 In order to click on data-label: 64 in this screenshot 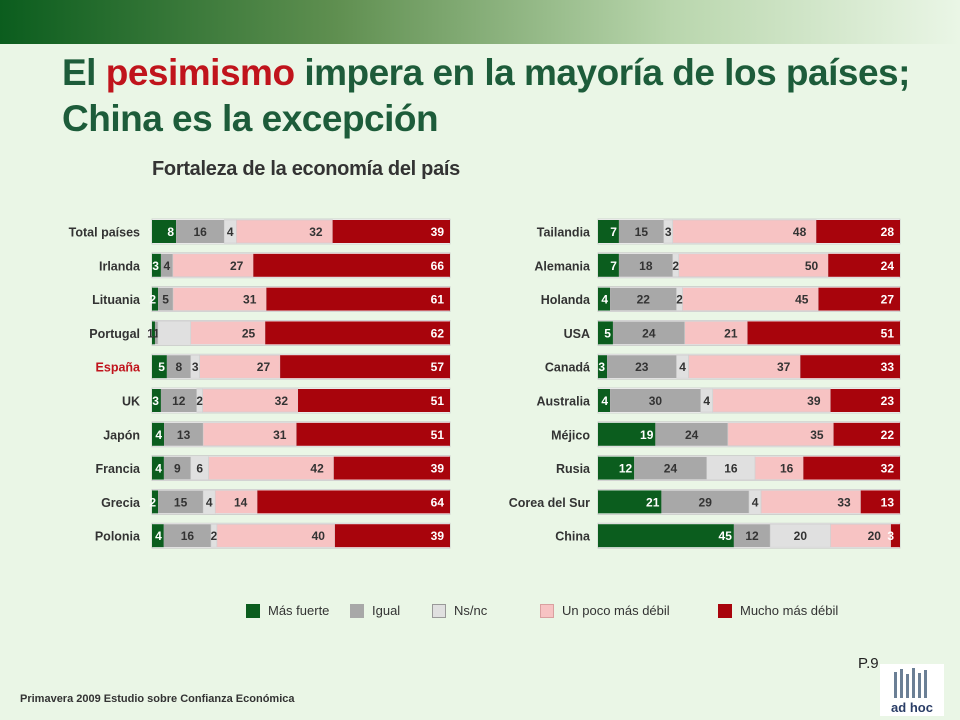, I will do `click(438, 502)`.